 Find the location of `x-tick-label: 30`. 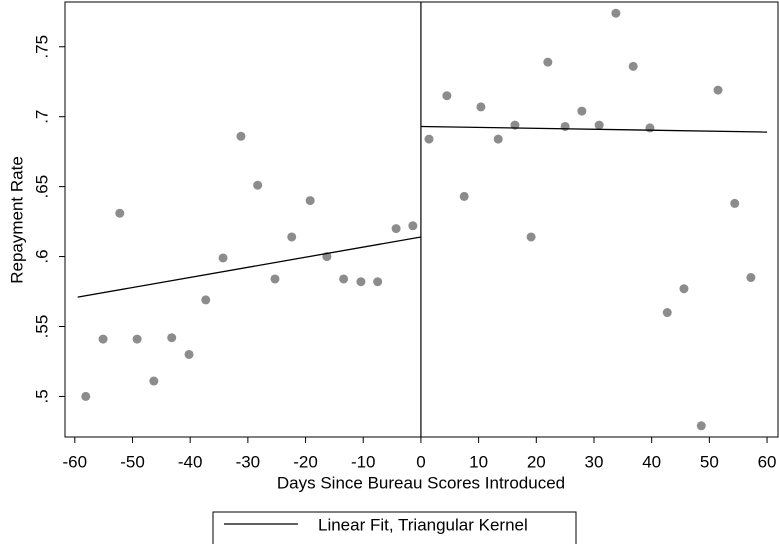

x-tick-label: 30 is located at coordinates (594, 461).